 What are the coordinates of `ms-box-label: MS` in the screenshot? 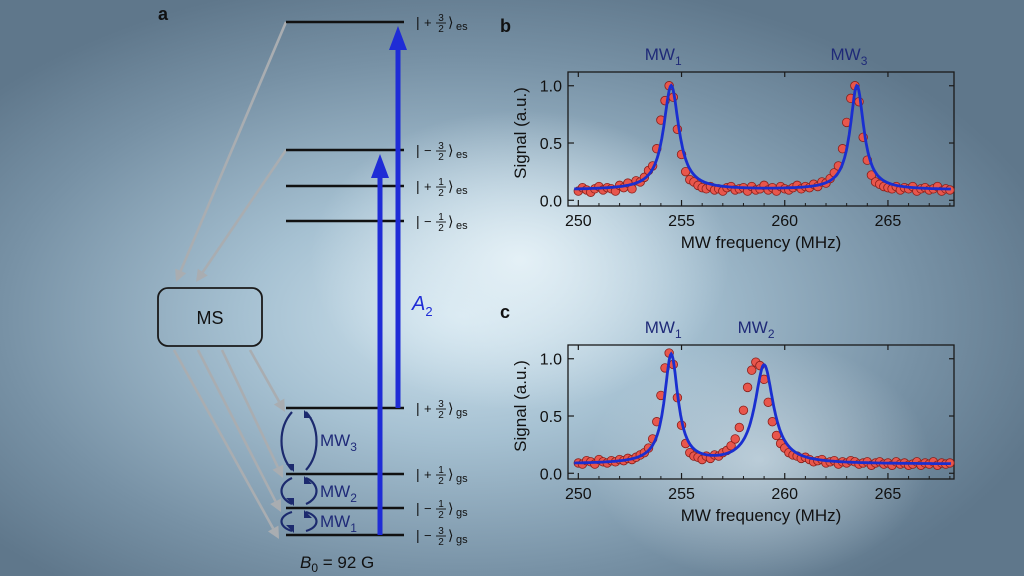 It's located at (210, 318).